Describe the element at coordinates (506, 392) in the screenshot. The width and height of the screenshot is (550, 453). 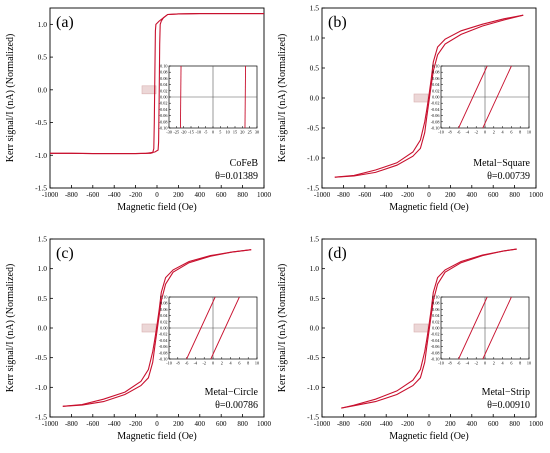
I see `sample-name: Metal−Strip` at that location.